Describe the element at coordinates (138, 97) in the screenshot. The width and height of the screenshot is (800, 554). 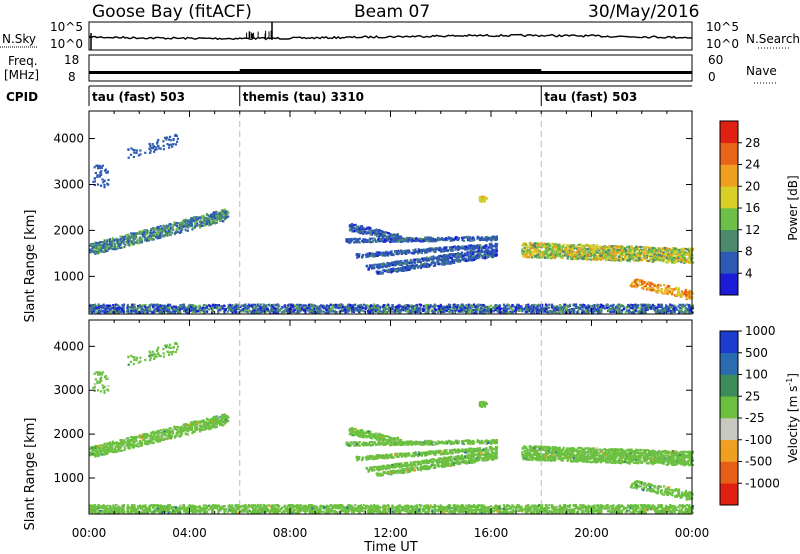
I see `cpid-segment-1: tau (fast) 503` at that location.